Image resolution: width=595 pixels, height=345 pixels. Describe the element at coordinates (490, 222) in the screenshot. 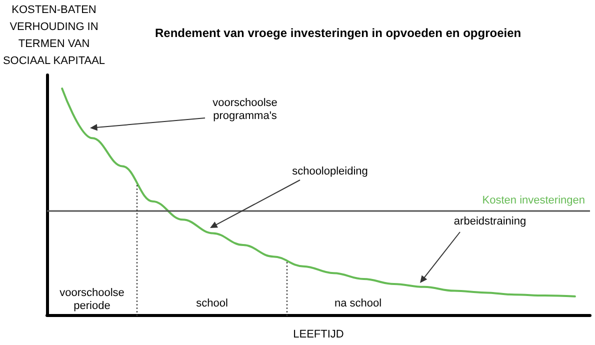

I see `annotation: arbeidstraining` at that location.